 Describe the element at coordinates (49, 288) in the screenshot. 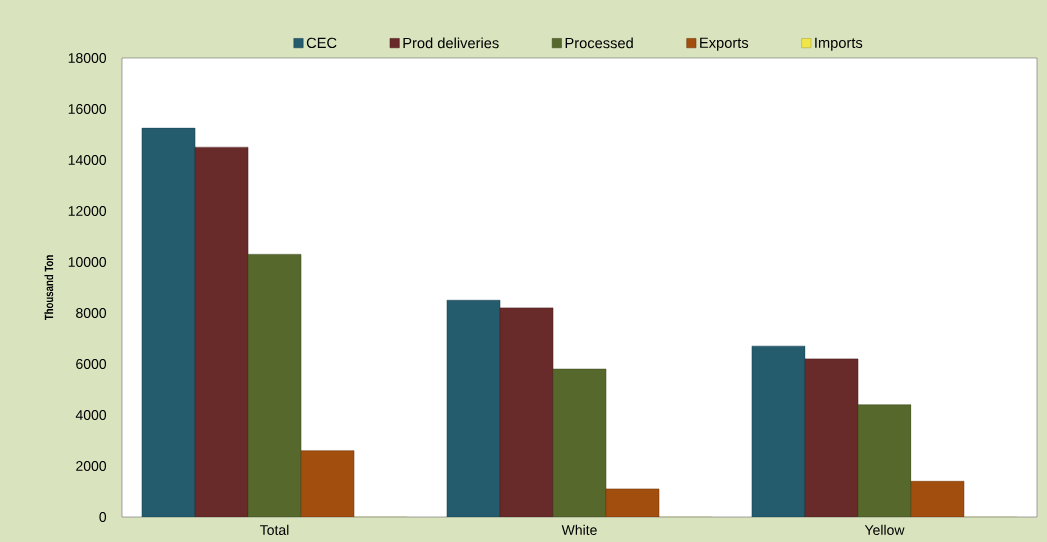

I see `y-axis-title: Thousand Ton` at that location.